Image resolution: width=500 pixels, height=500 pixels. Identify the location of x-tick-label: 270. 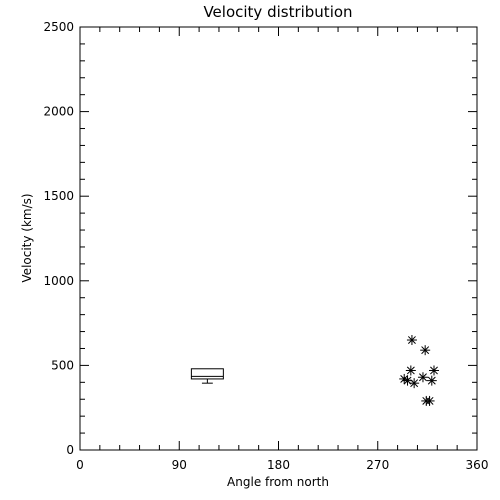
(377, 465).